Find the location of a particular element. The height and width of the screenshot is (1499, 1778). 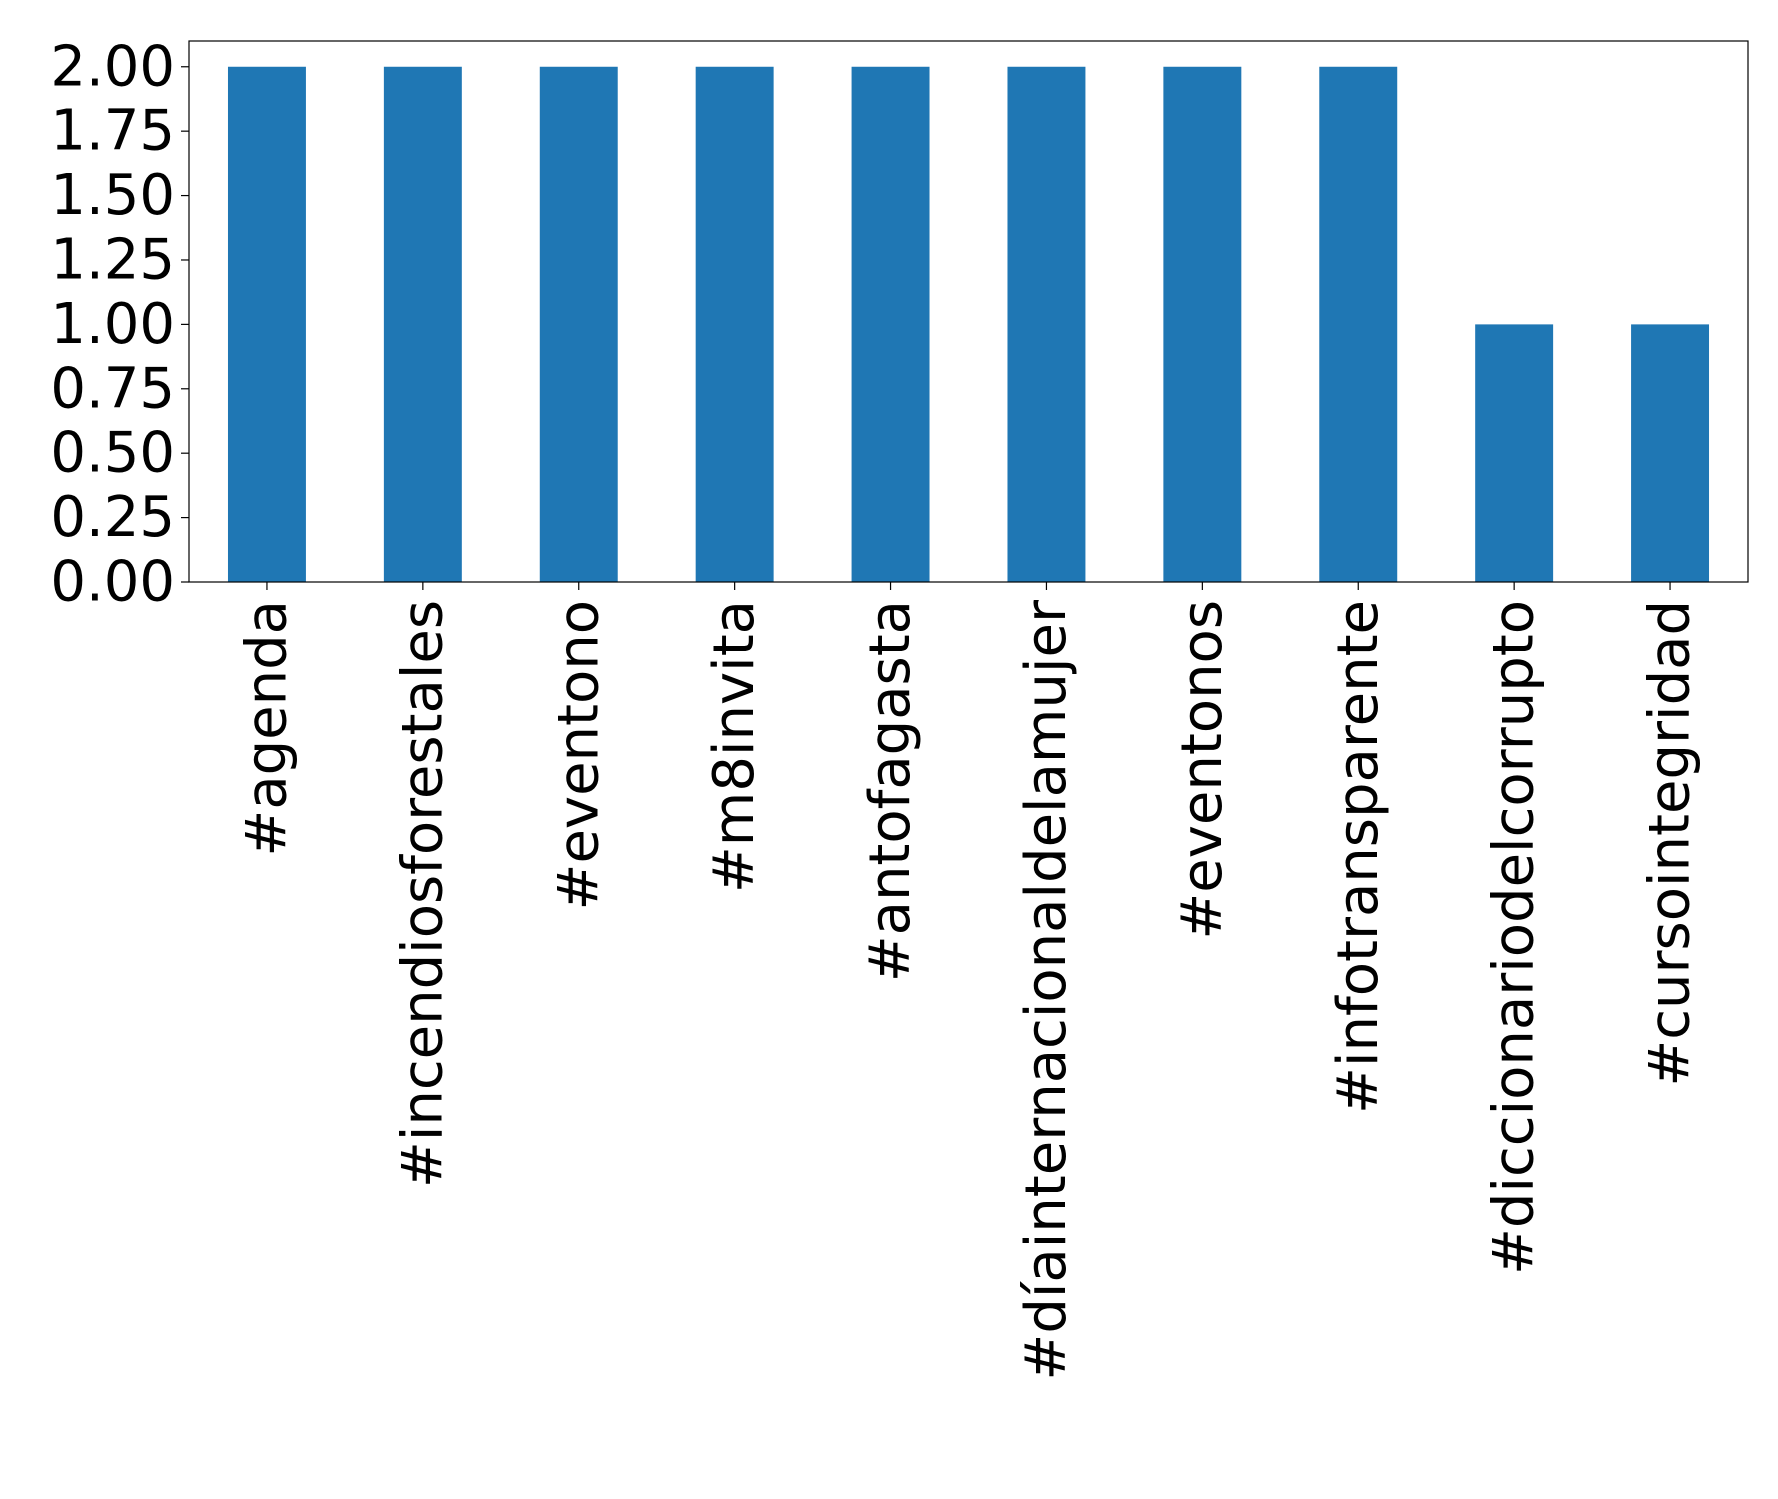

y-axis: 0.000.250.500.751.001.251.501.752.00 is located at coordinates (119, 324).